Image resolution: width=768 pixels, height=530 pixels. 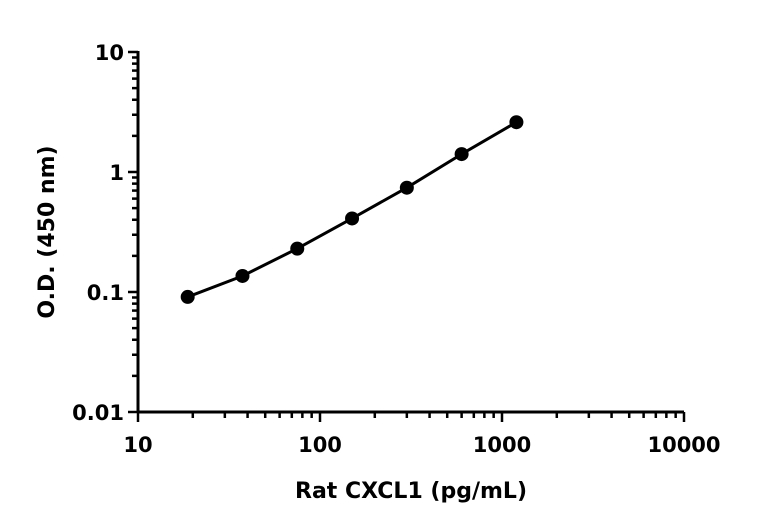 I want to click on x-tick-label: 100, so click(x=320, y=445).